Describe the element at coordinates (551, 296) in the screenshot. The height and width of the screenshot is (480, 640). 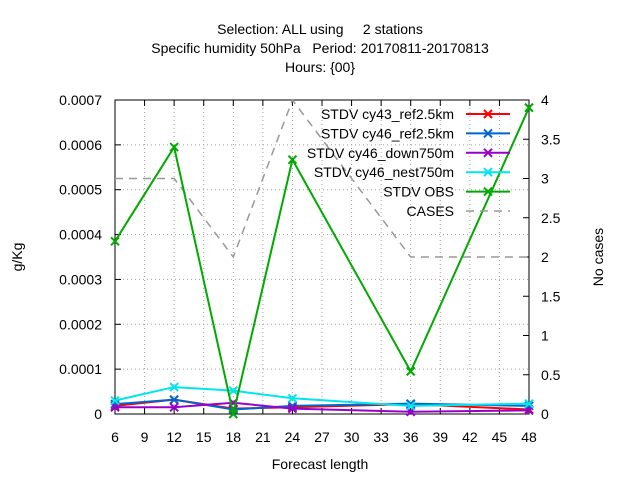
I see `y2-tick-label: 1.5` at that location.